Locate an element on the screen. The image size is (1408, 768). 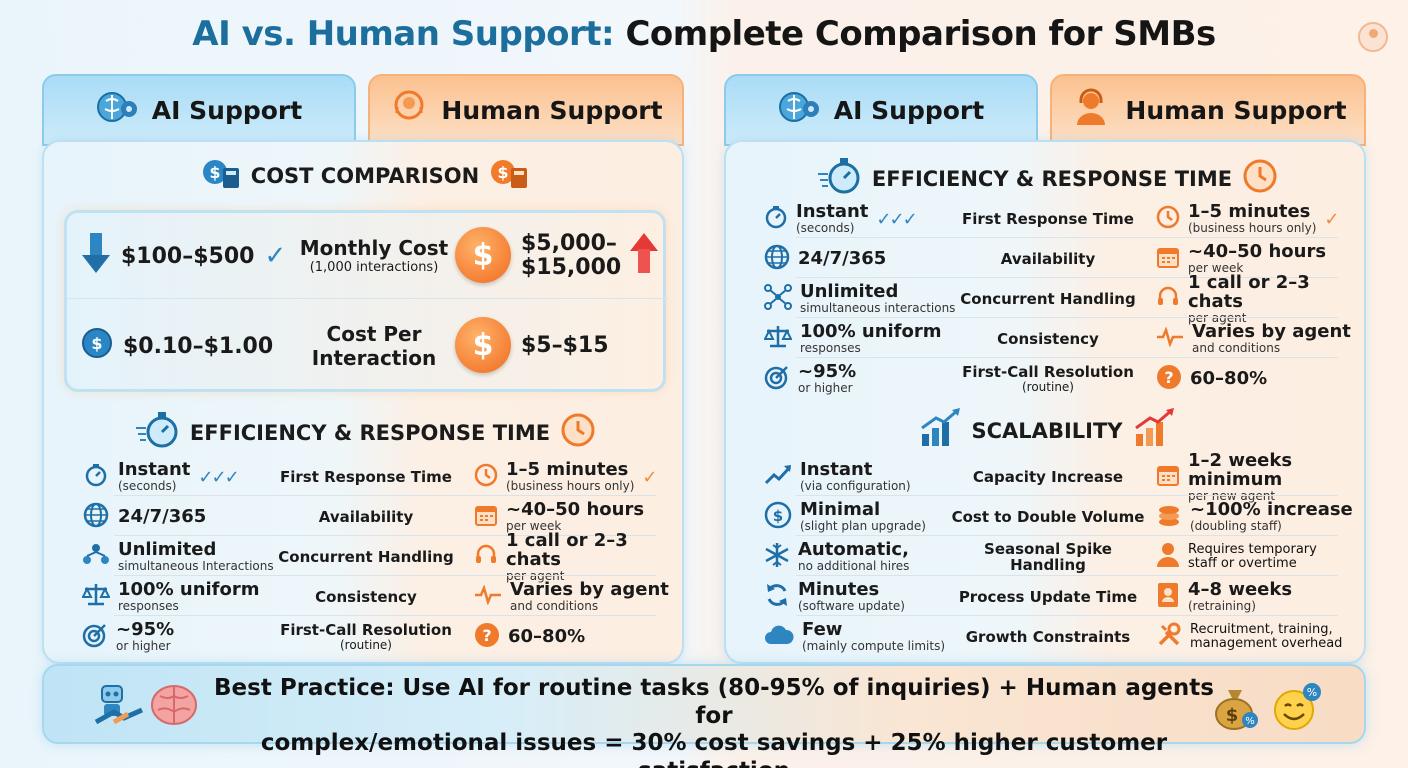
tab-human-support-right: Human Support is located at coordinates (1208, 110).